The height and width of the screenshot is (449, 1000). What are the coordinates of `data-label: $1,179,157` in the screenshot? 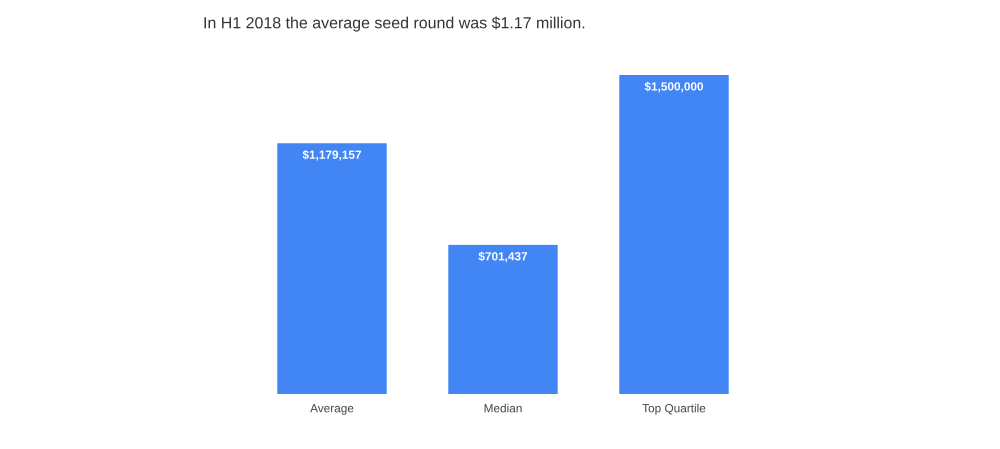 It's located at (332, 155).